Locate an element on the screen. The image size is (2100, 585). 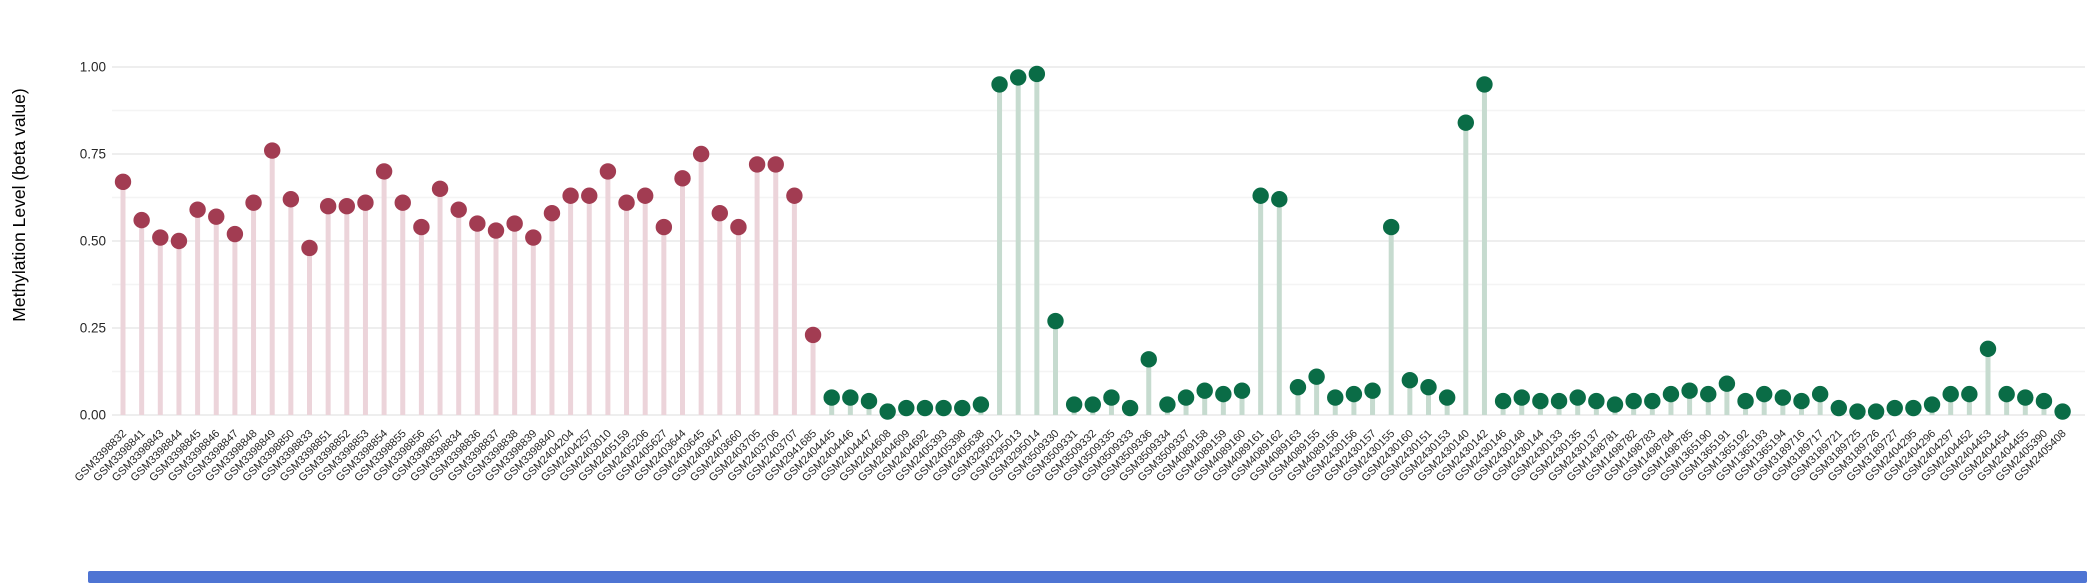
y-tick-label: 1.00 is located at coordinates (93, 67).